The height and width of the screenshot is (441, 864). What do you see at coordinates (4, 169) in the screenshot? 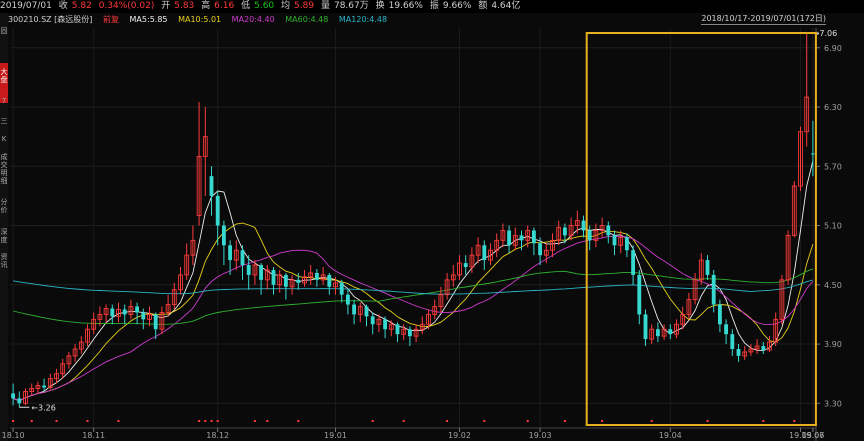
I see `sidebar-tab-6: 成交明细` at bounding box center [4, 169].